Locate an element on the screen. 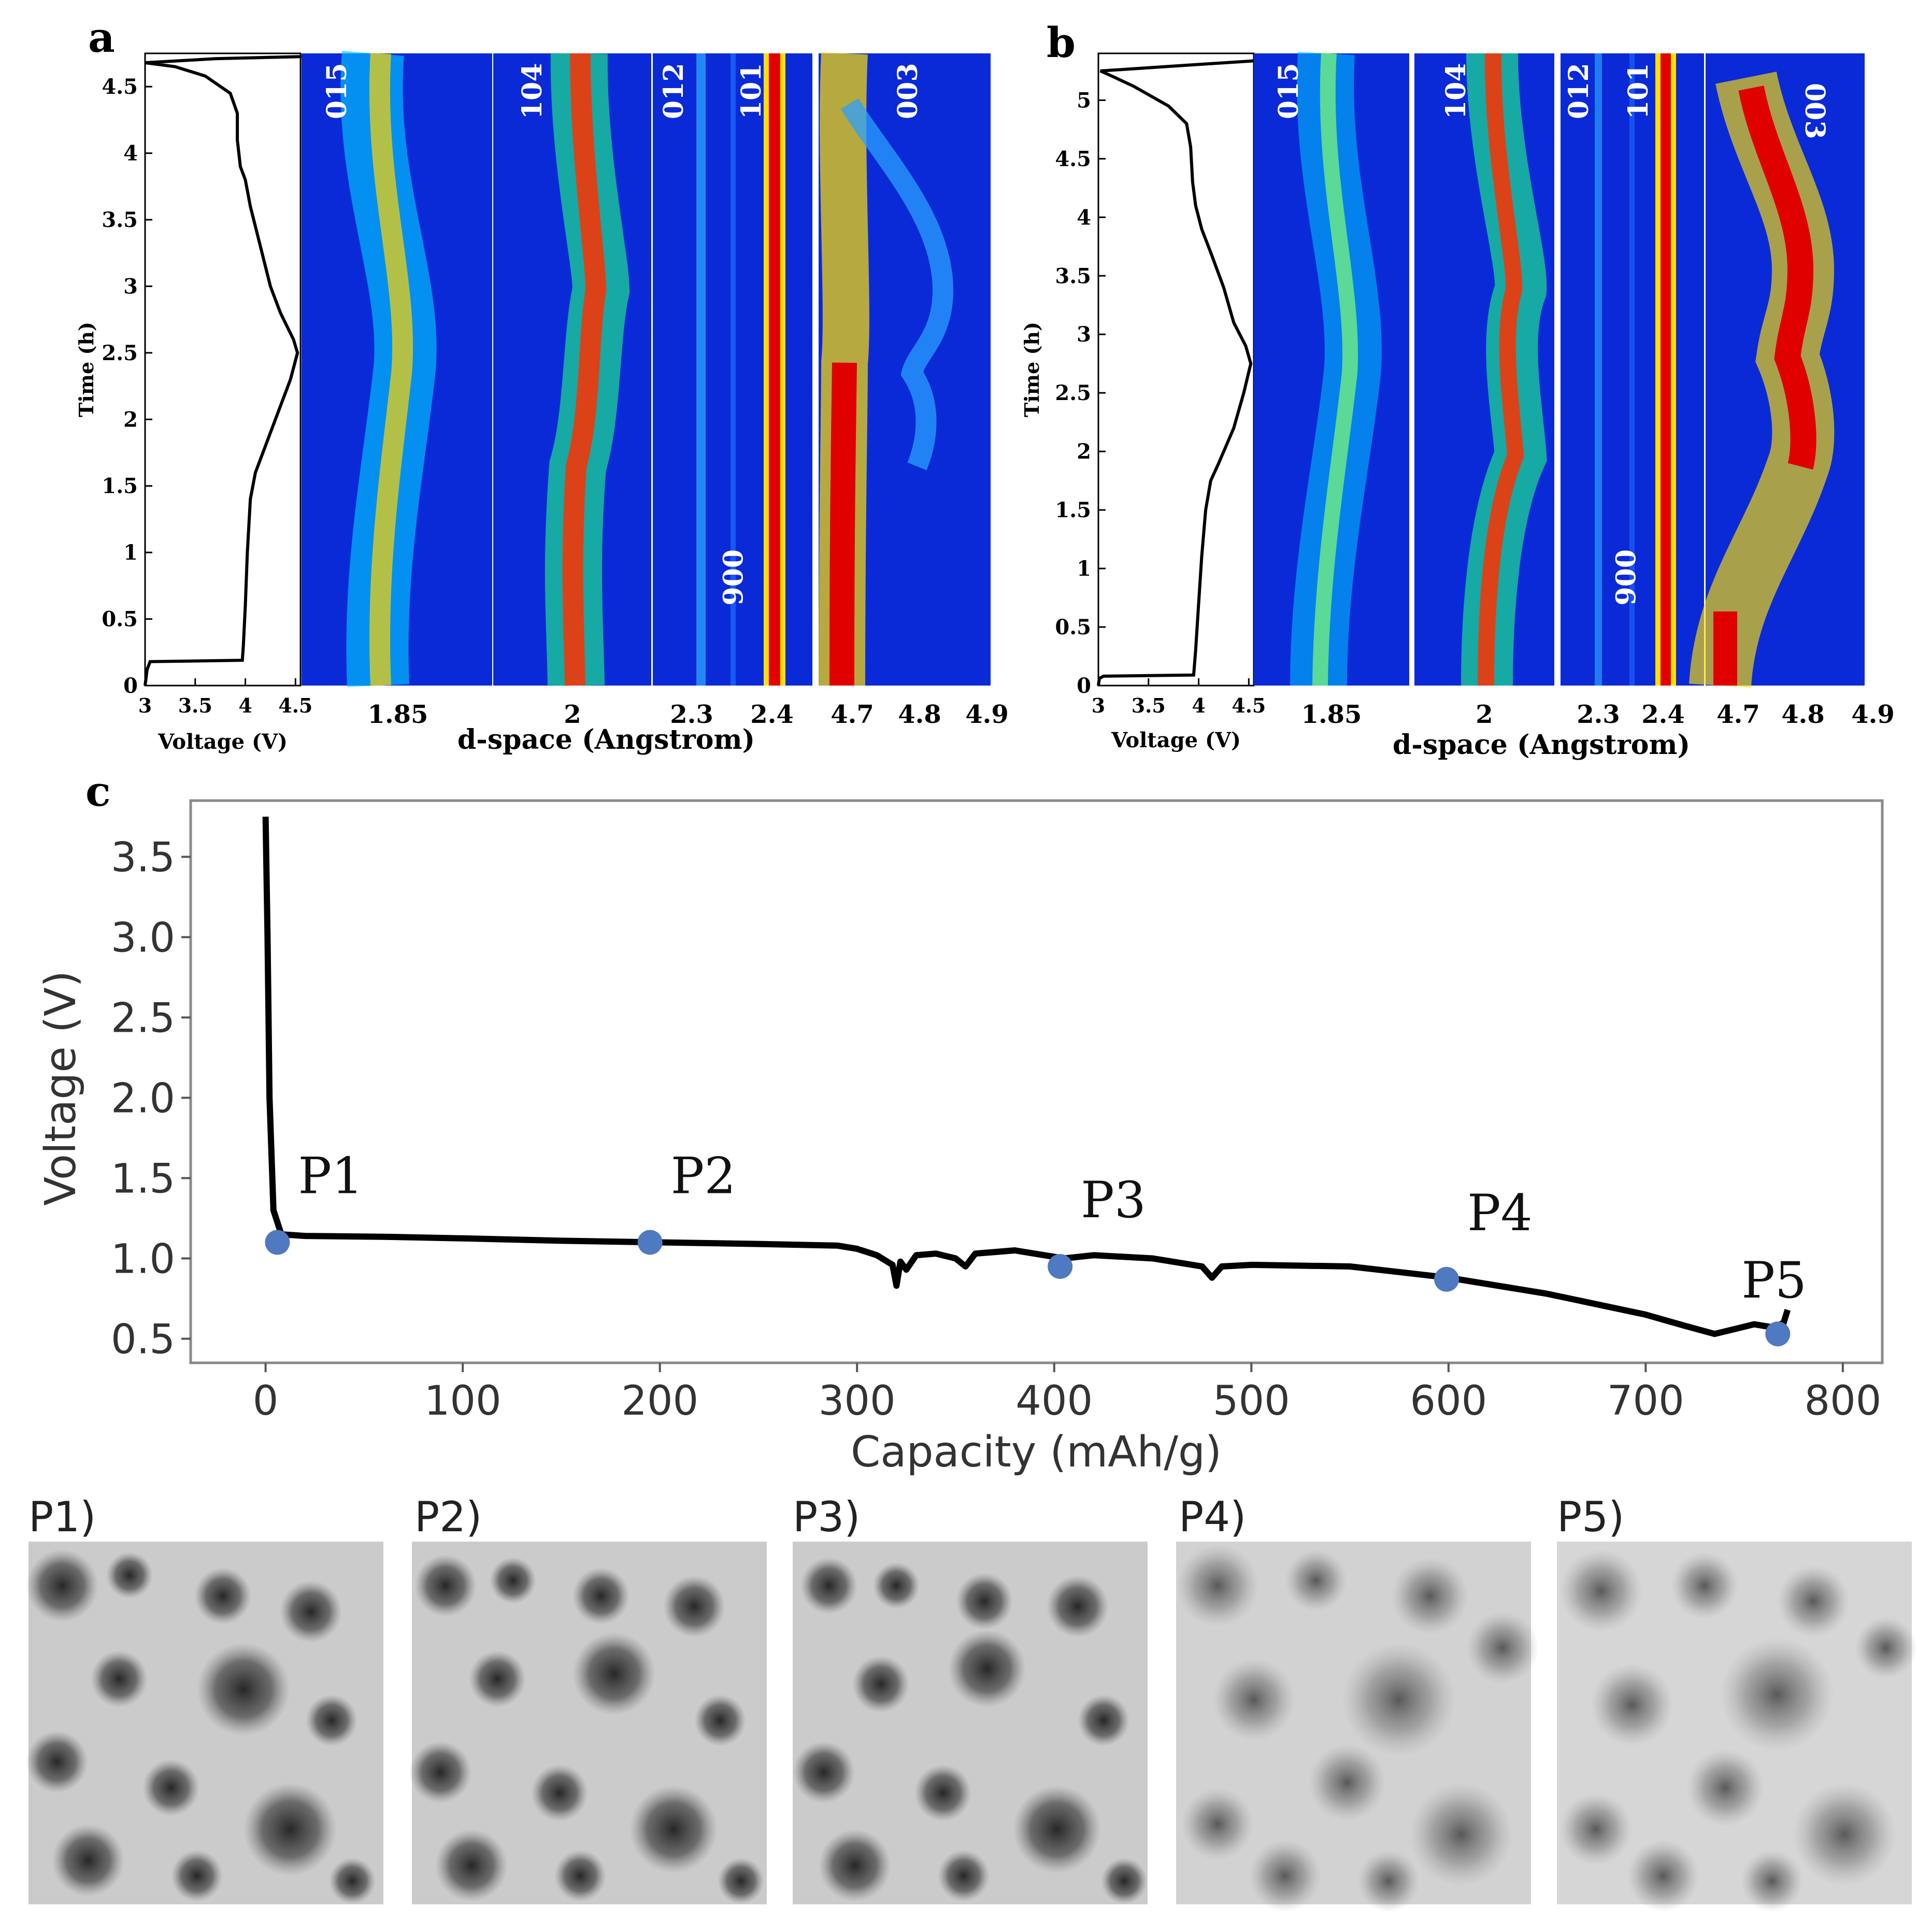 This screenshot has height=1923, width=1932. panel-b-label-006: 006 is located at coordinates (1625, 577).